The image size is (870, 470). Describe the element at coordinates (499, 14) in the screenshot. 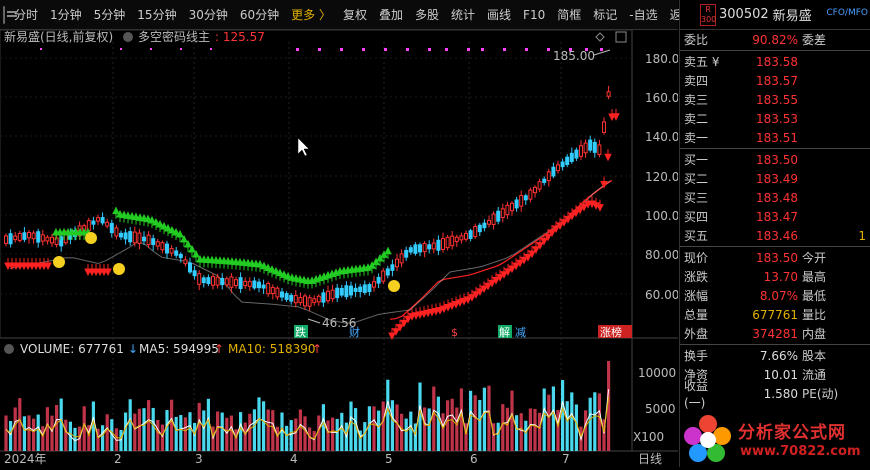

I see `draw-line-button: 画线` at that location.